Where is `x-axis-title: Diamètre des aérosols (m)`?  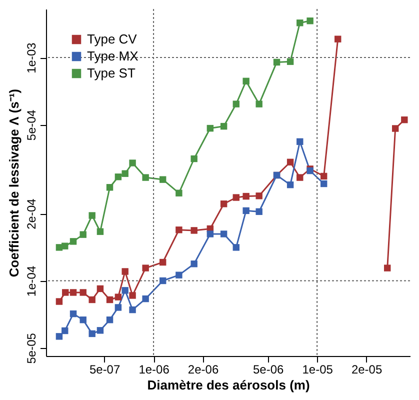 x-axis-title: Diamètre des aérosols (m) is located at coordinates (228, 385).